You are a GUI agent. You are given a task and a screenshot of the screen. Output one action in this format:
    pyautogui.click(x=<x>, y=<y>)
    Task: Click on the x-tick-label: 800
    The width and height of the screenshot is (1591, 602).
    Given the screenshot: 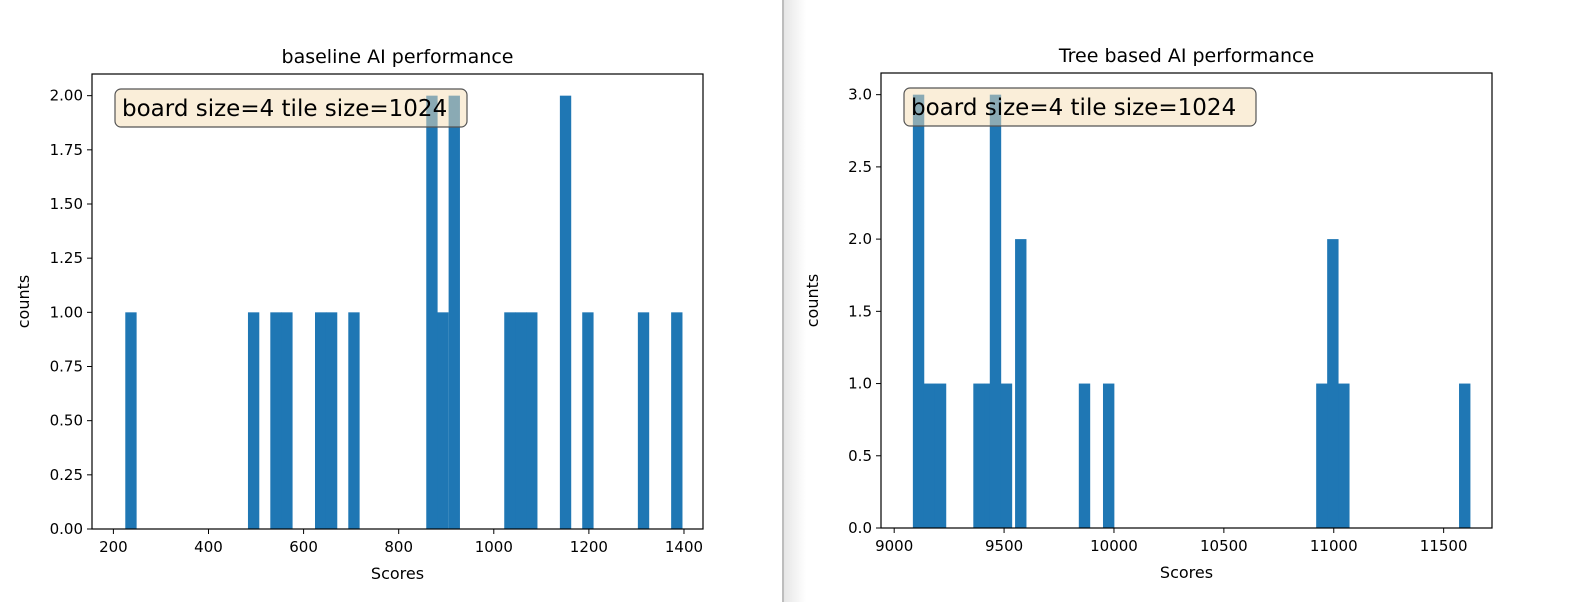 What is the action you would take?
    pyautogui.click(x=398, y=547)
    